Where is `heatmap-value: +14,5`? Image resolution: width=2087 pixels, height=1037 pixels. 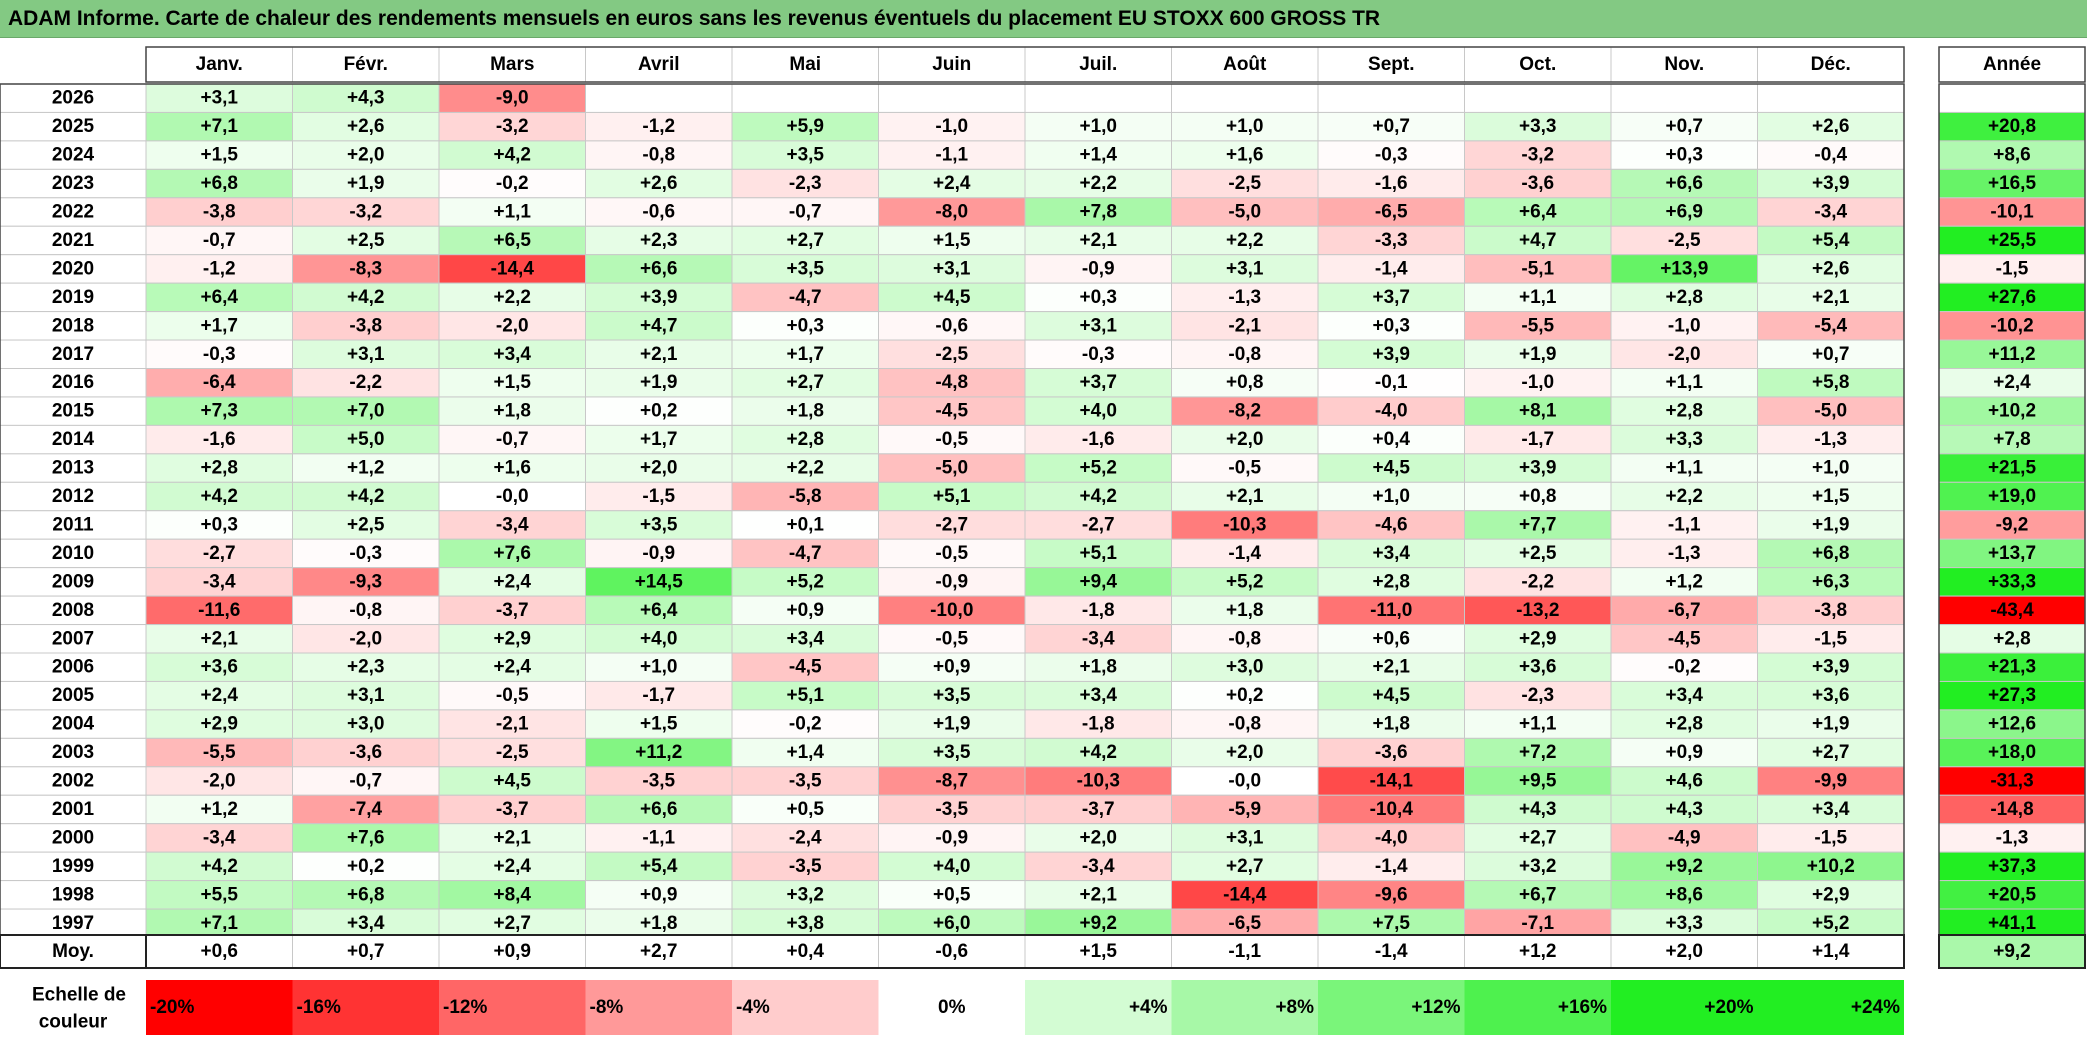 heatmap-value: +14,5 is located at coordinates (659, 581).